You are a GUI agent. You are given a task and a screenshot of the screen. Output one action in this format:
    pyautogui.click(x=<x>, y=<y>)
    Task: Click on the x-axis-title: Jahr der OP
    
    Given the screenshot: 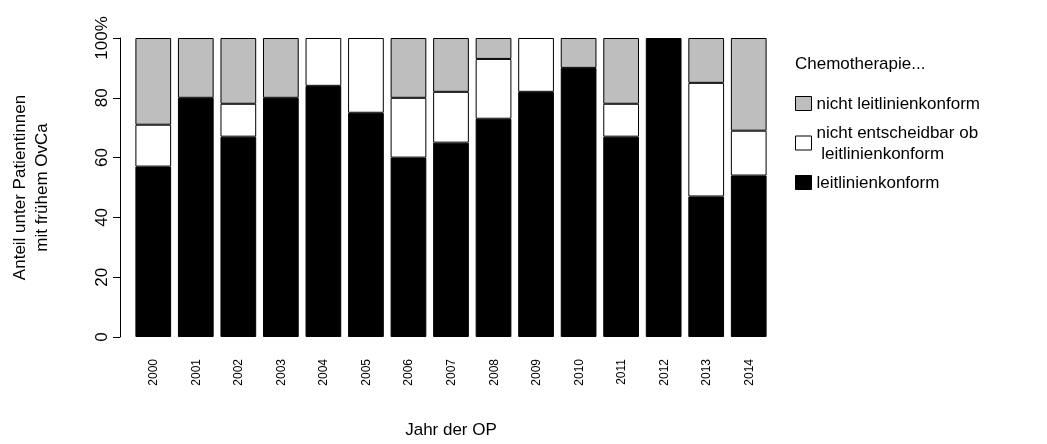 What is the action you would take?
    pyautogui.click(x=451, y=429)
    